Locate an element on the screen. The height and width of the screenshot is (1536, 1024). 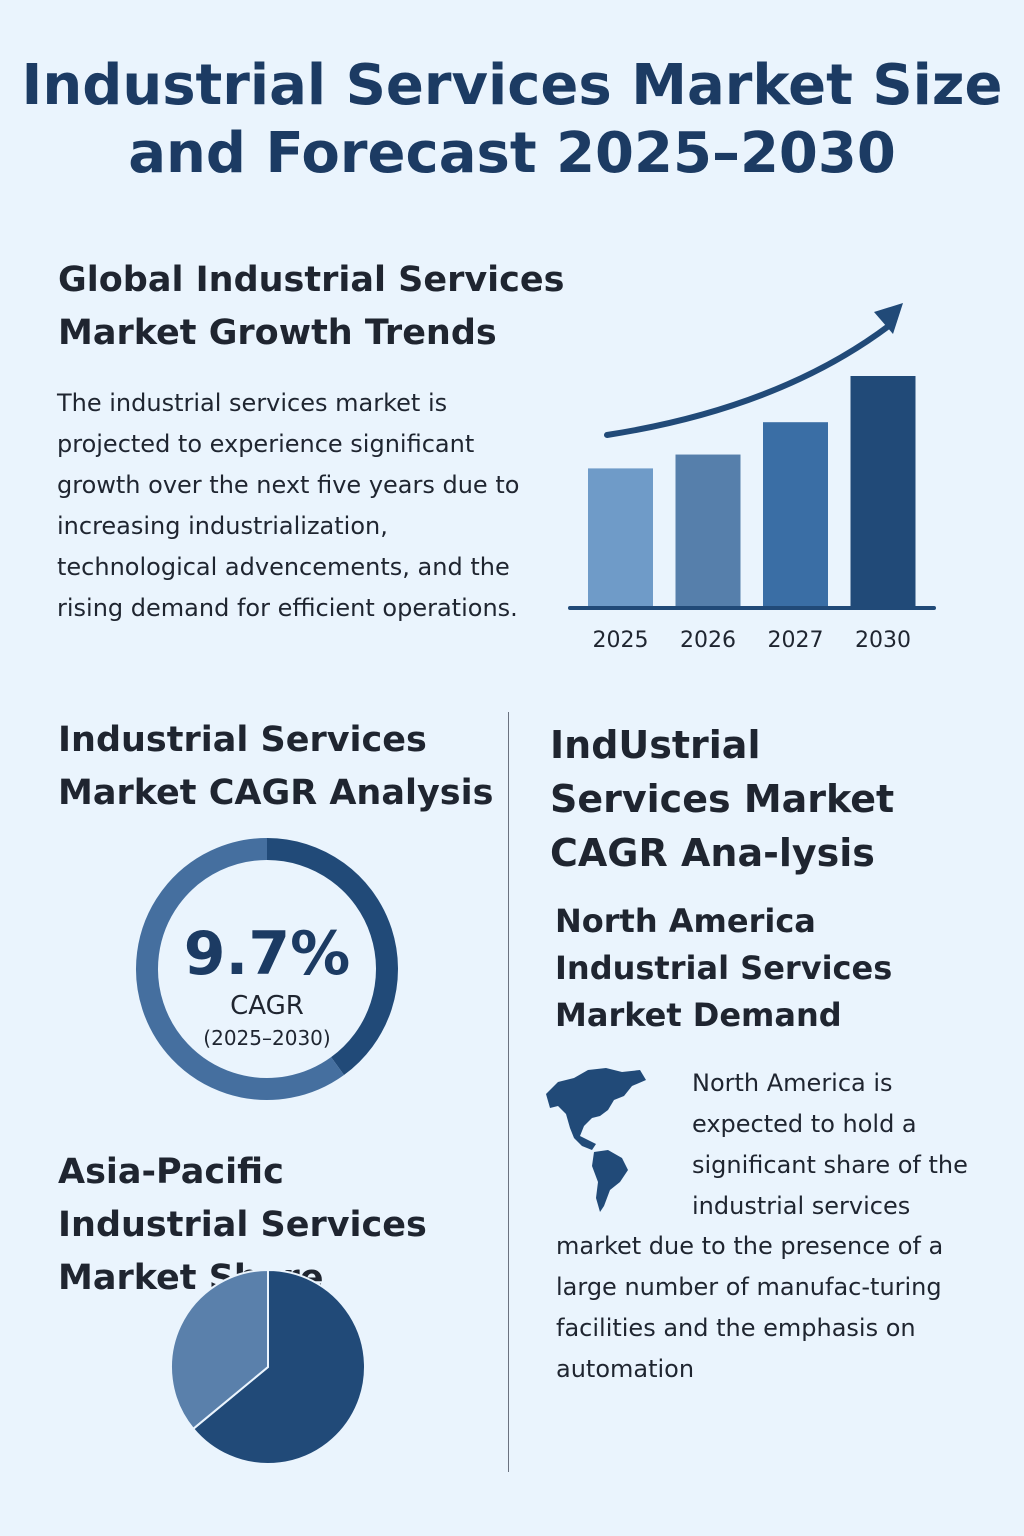
bar-2030 is located at coordinates (883, 491).